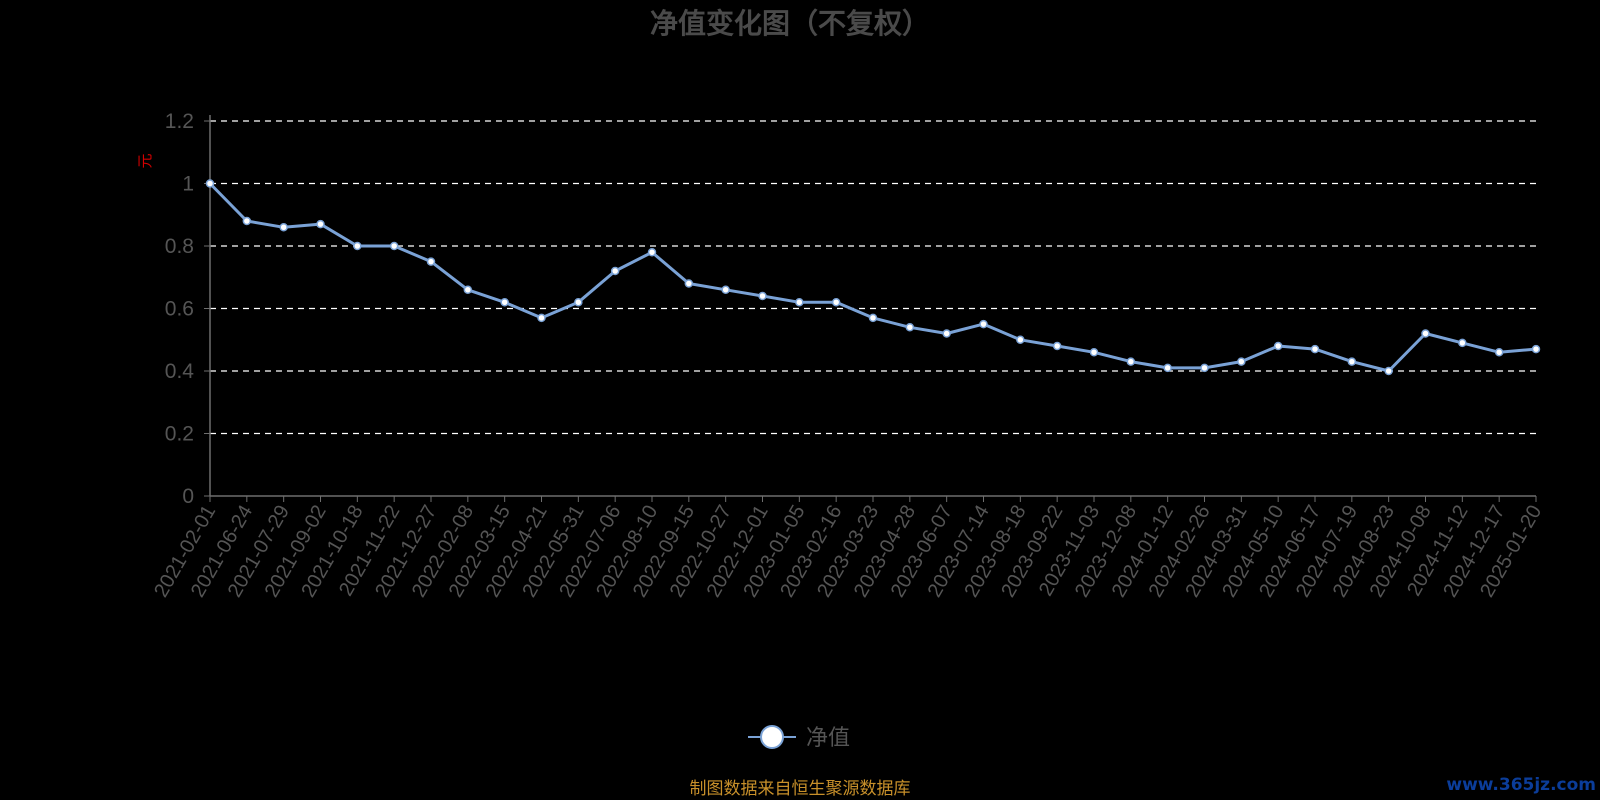 The height and width of the screenshot is (800, 1600). Describe the element at coordinates (179, 246) in the screenshot. I see `y-tick-label: 0.8` at that location.